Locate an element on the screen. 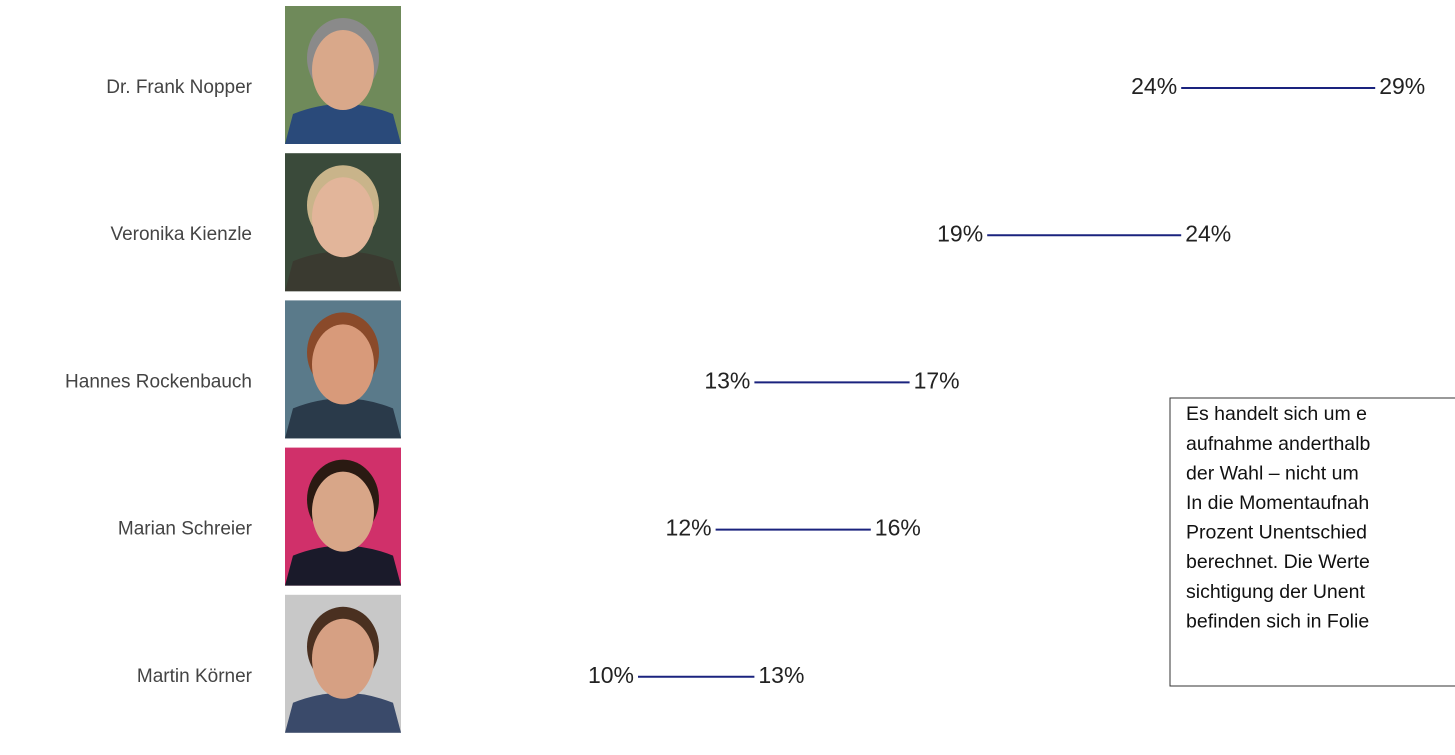 This screenshot has height=755, width=1455. note-line: In die Momentaufnah is located at coordinates (1277, 503).